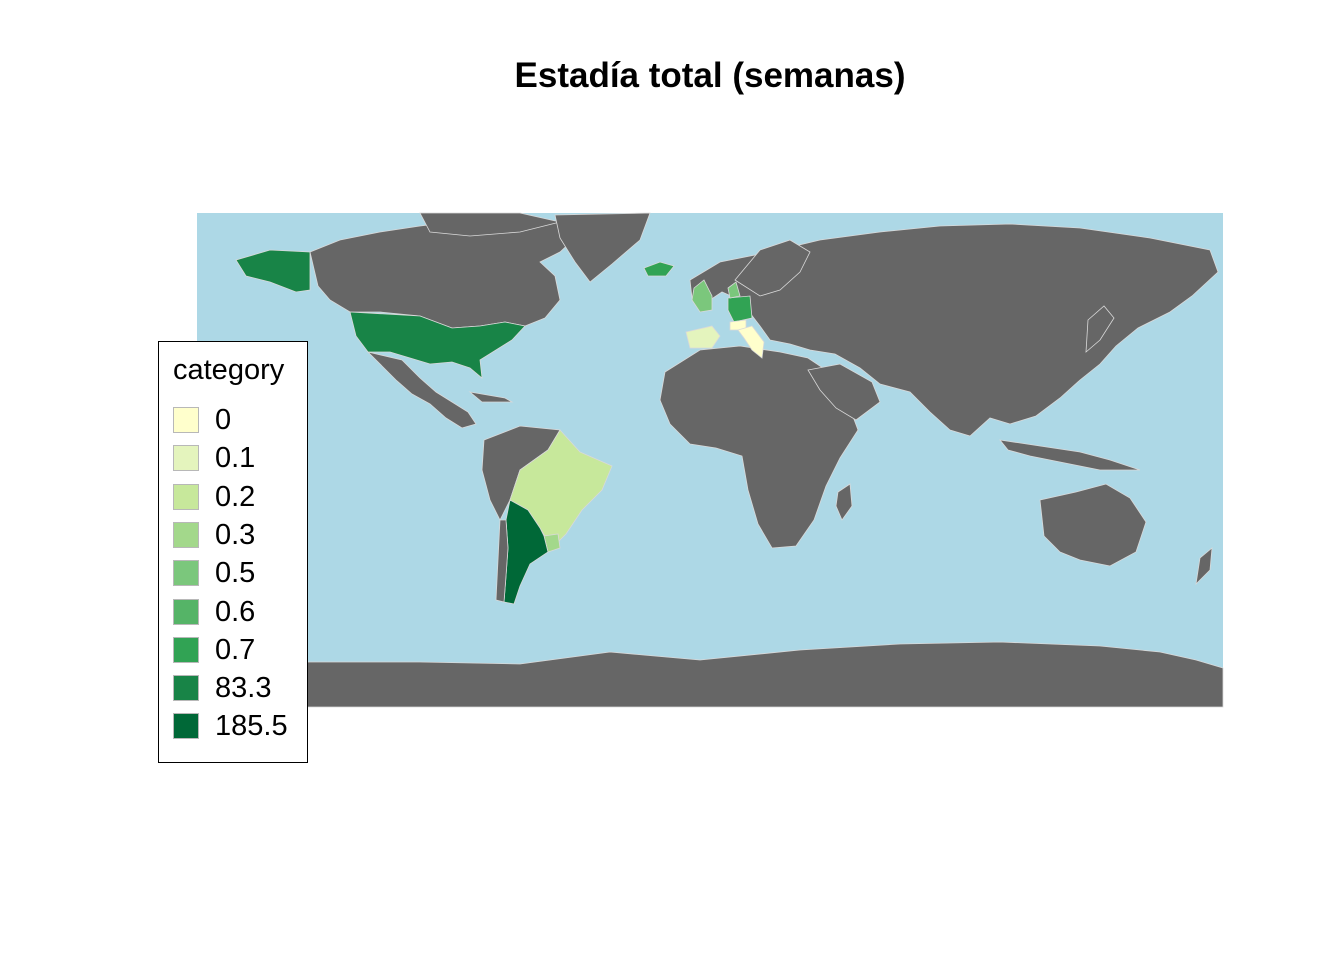  What do you see at coordinates (703, 337) in the screenshot?
I see `region-spain` at bounding box center [703, 337].